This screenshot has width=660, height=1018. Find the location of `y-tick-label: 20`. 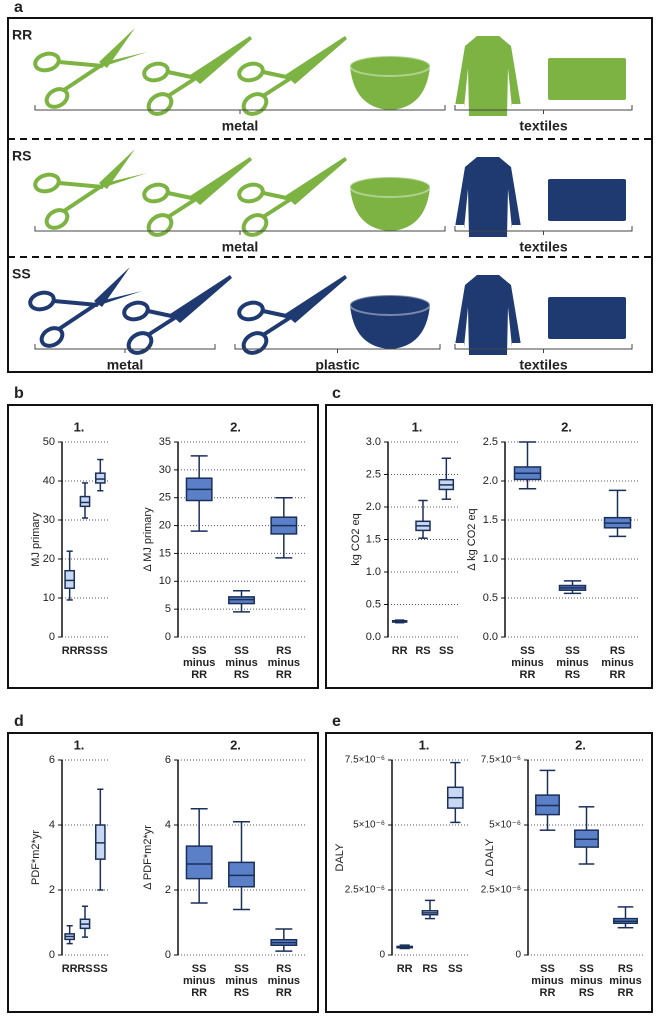

y-tick-label: 20 is located at coordinates (49, 559).